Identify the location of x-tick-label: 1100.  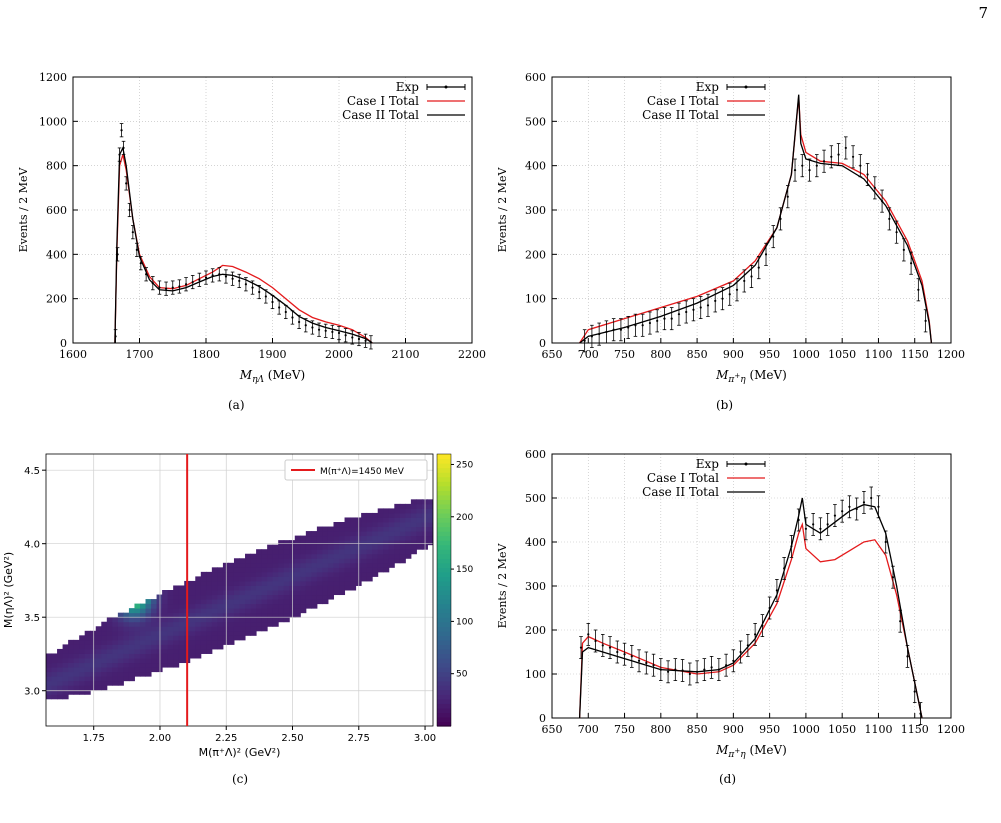
(878, 729).